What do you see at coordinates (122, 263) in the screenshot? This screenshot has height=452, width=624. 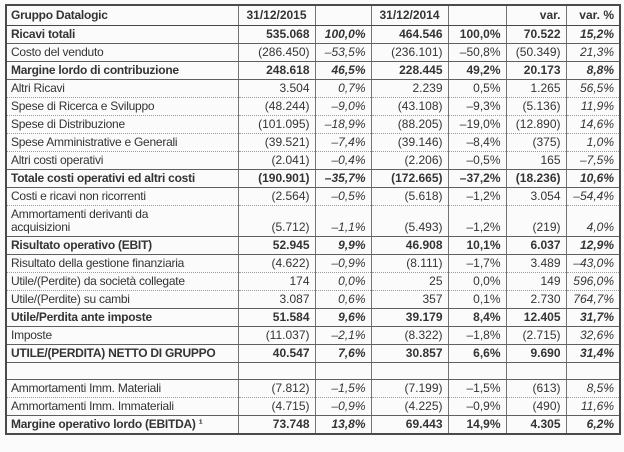 I see `row-label: Risultato della gestione finanziaria` at bounding box center [122, 263].